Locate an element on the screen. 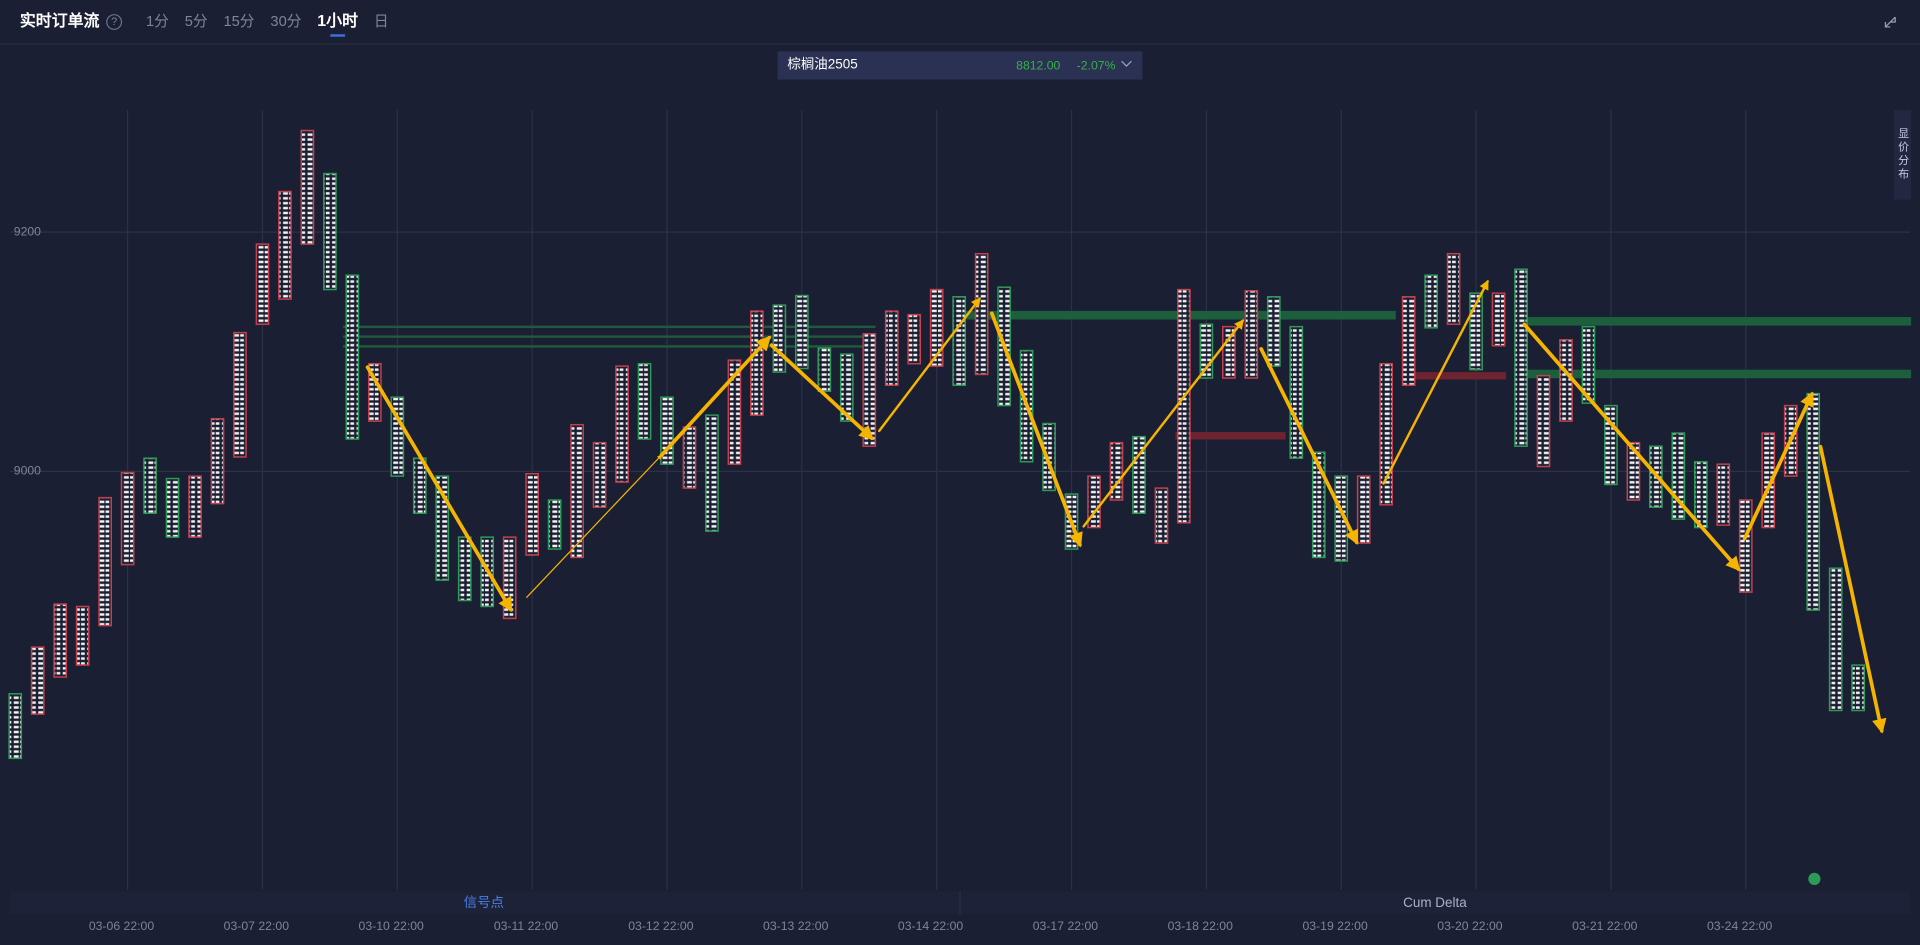  ticker-change: -2.07% is located at coordinates (1096, 65).